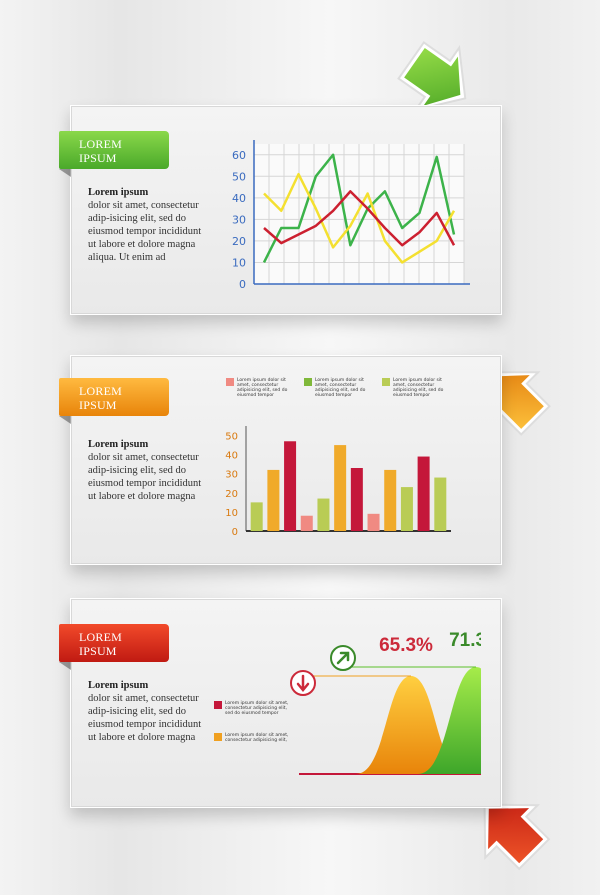 The image size is (600, 895). Describe the element at coordinates (239, 155) in the screenshot. I see `y-tick-label: 60` at that location.